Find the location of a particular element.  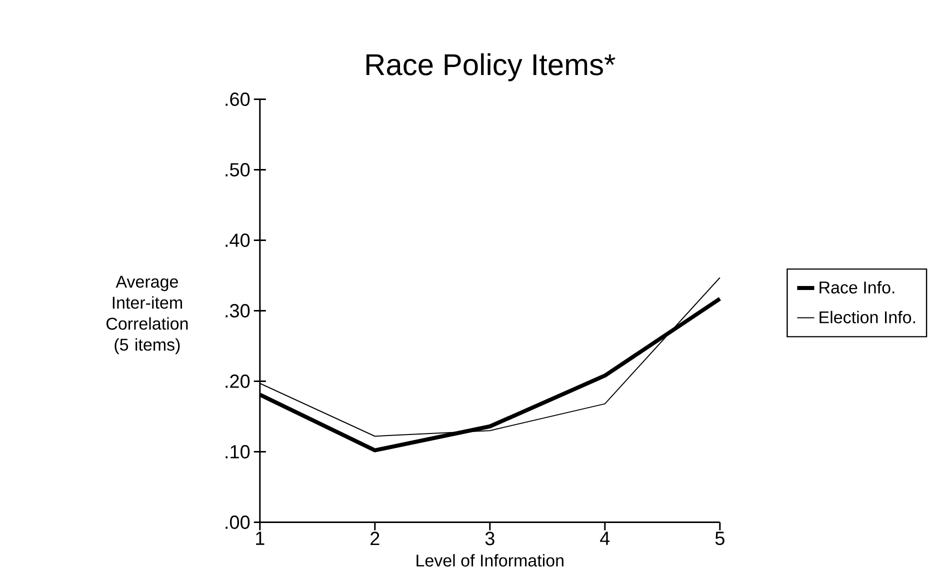

chart-title: Race Policy Items* is located at coordinates (491, 67).